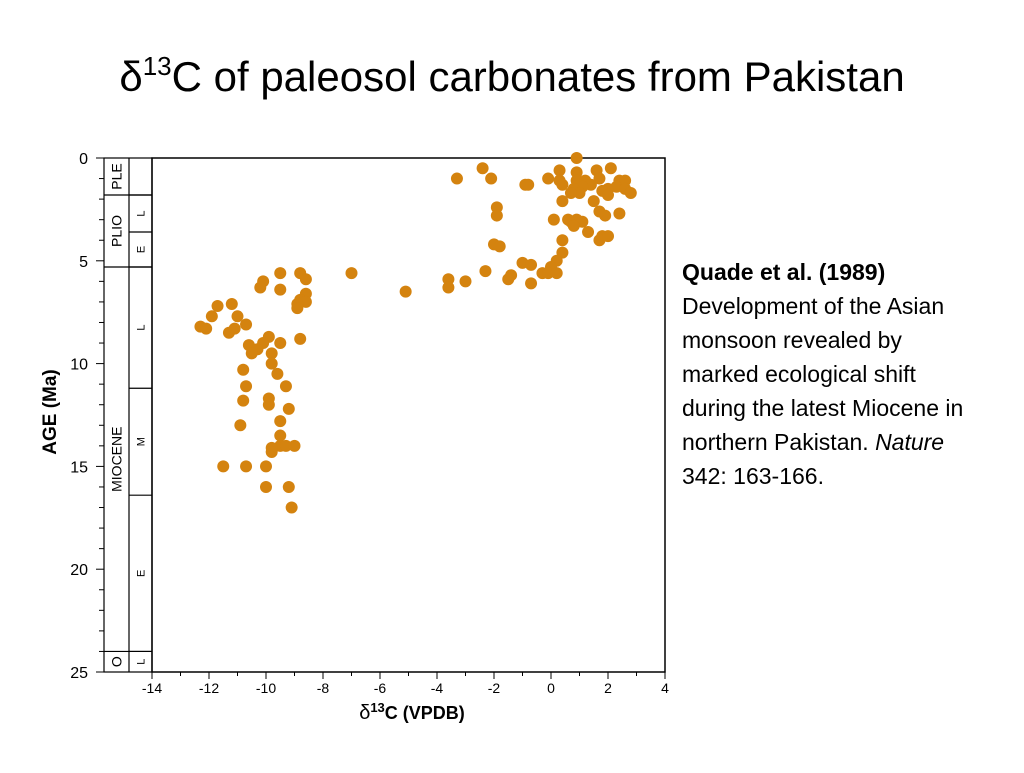 The image size is (1024, 773). What do you see at coordinates (538, 76) in the screenshot?
I see `title-text: C of paleosol carbonates from Pakistan` at bounding box center [538, 76].